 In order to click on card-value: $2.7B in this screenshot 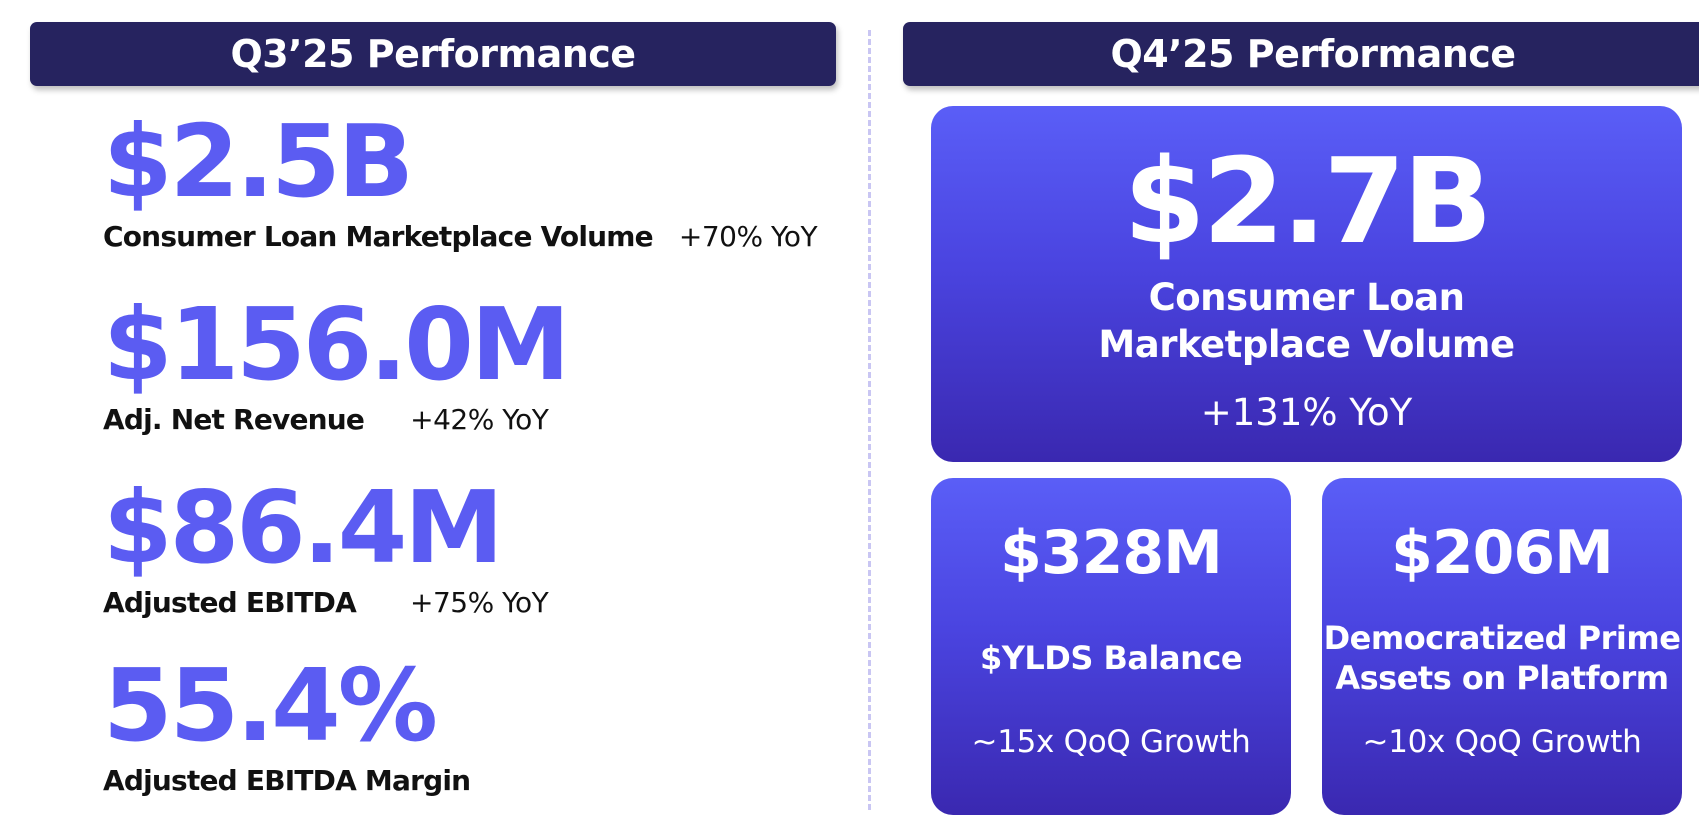, I will do `click(1307, 201)`.